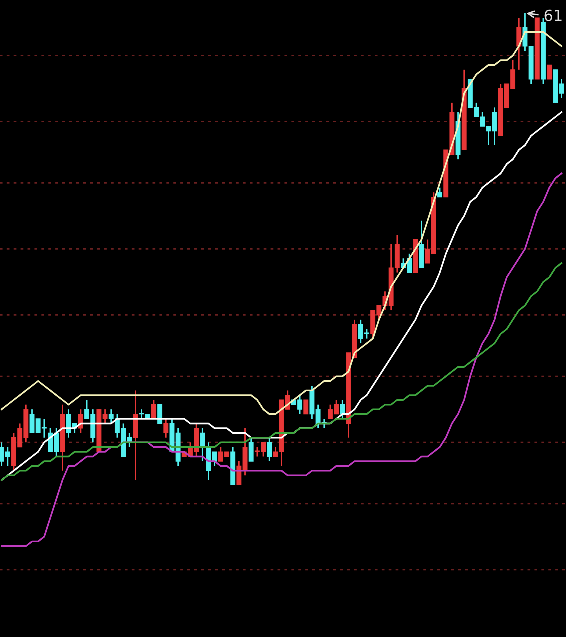  Describe the element at coordinates (553, 16) in the screenshot. I see `annotation: 61` at that location.